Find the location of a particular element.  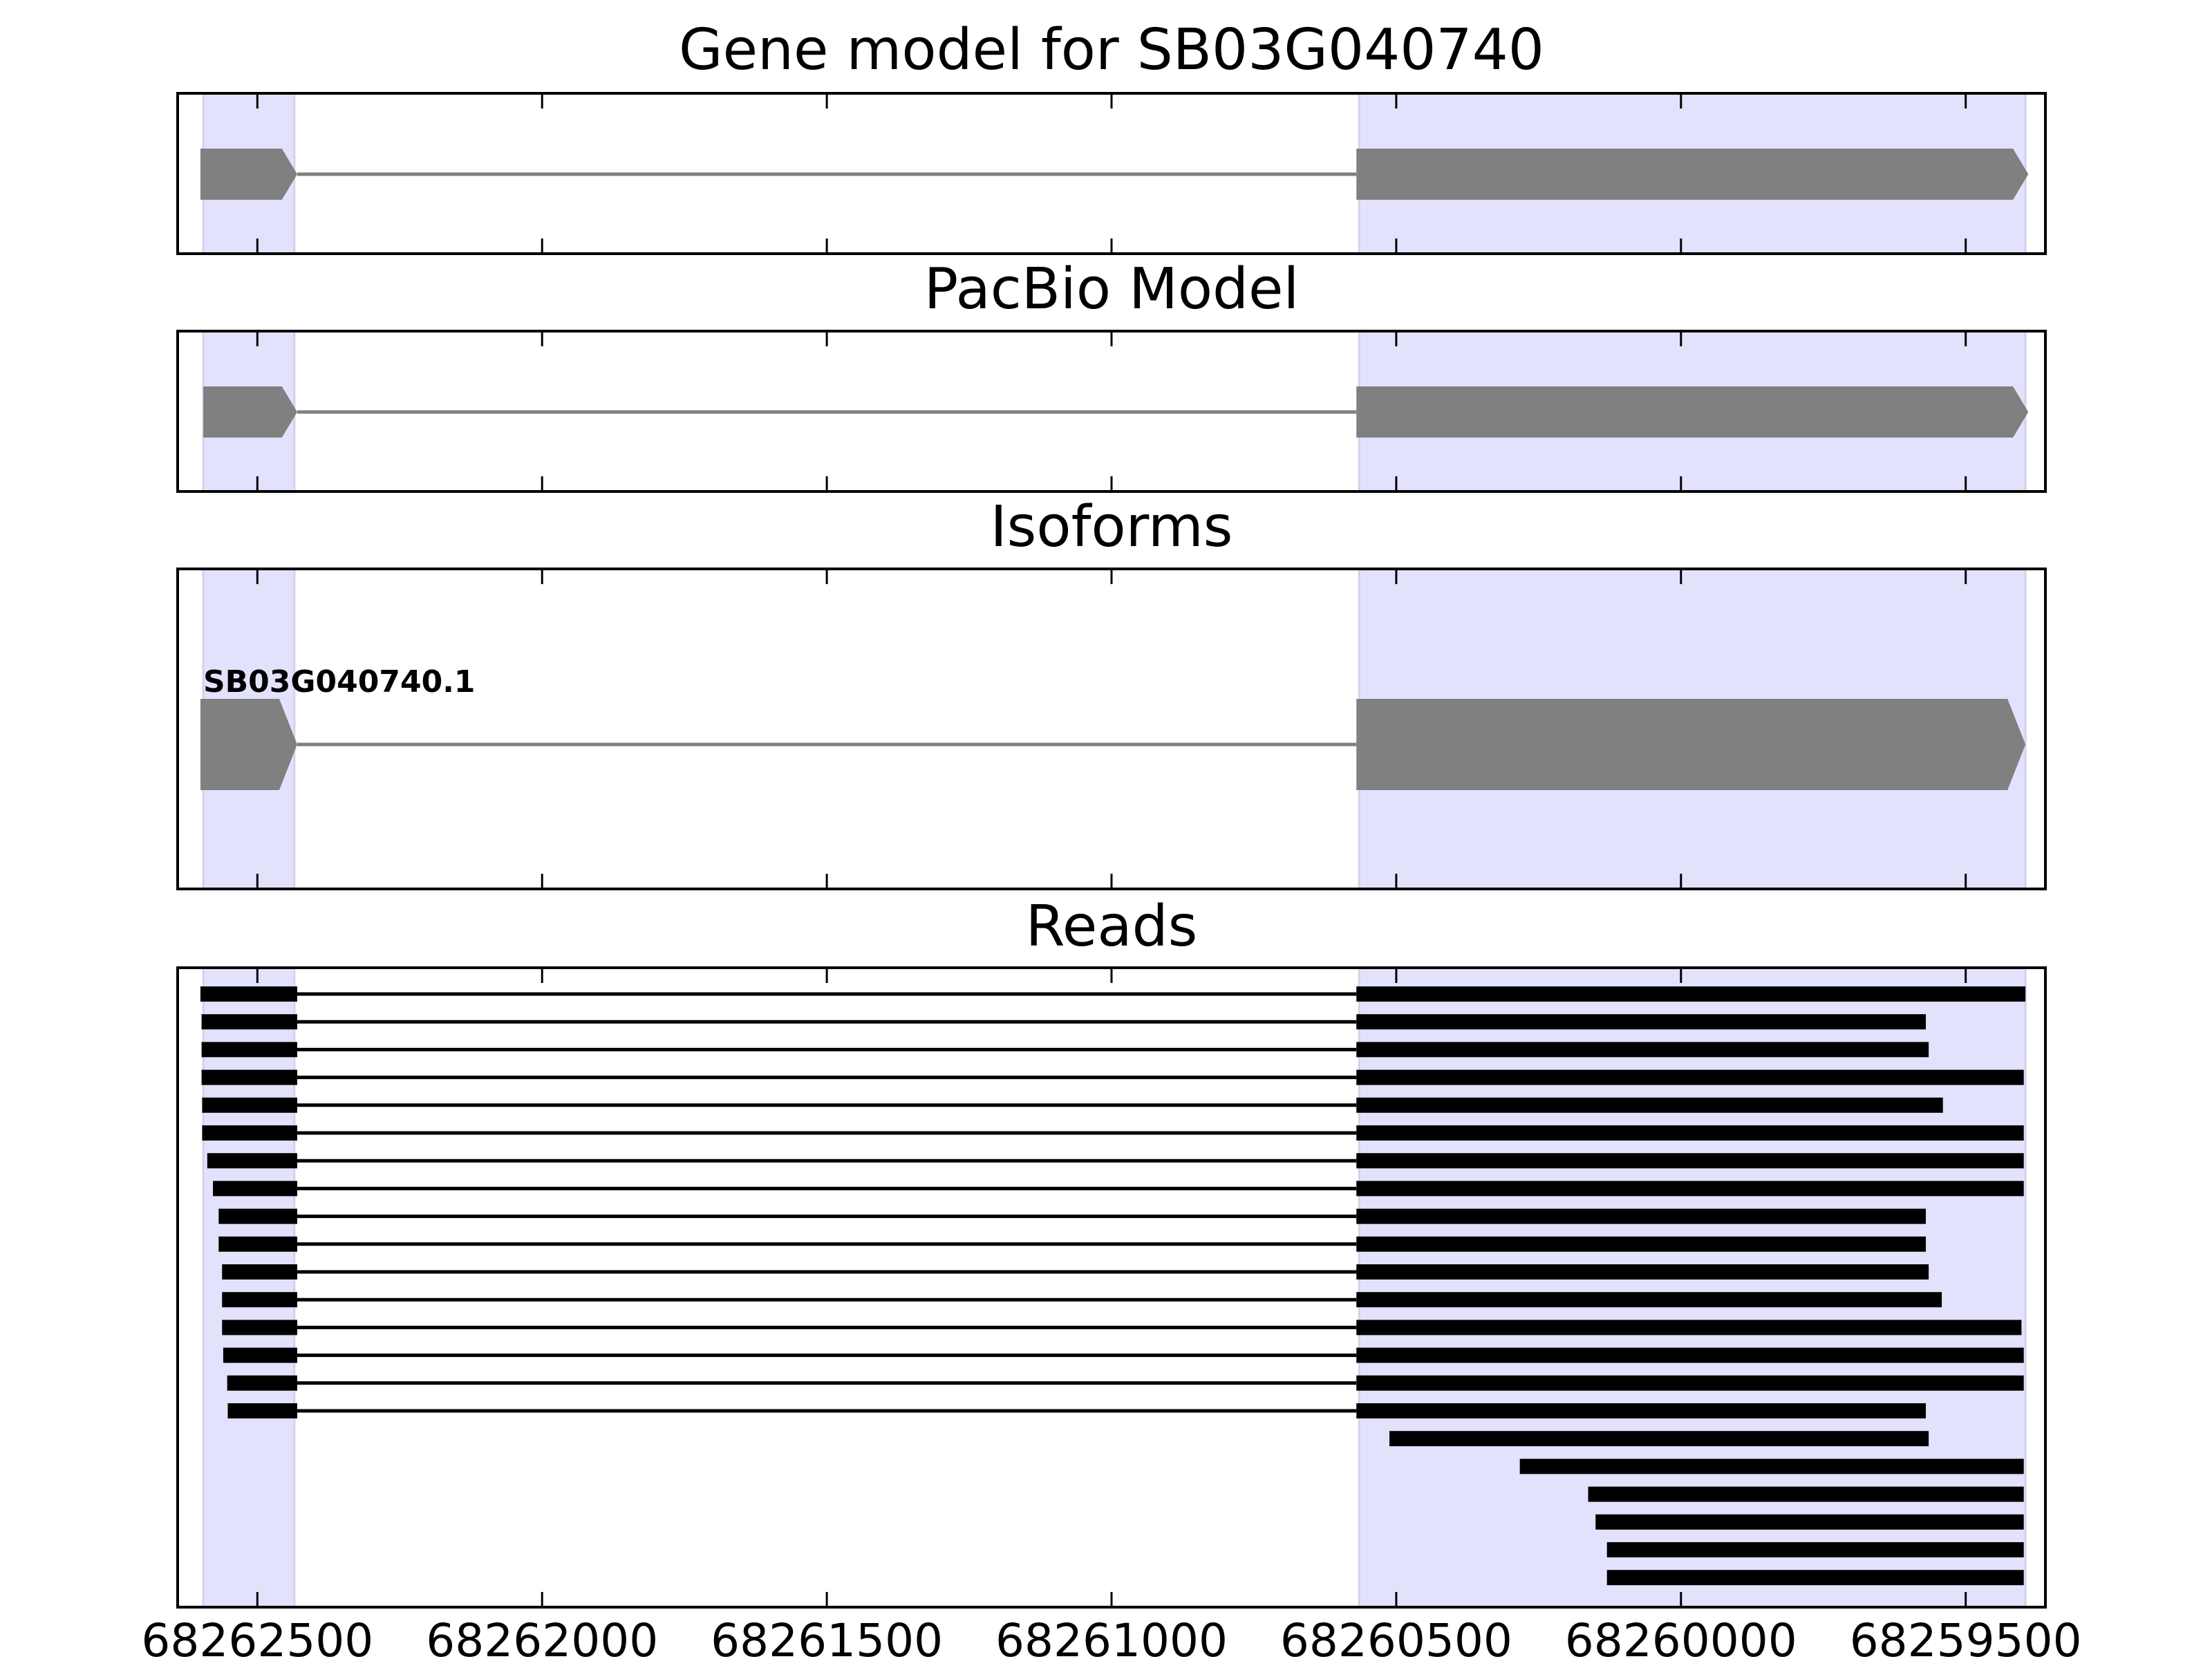

x-tick-label: 68259500 is located at coordinates (1966, 1637).